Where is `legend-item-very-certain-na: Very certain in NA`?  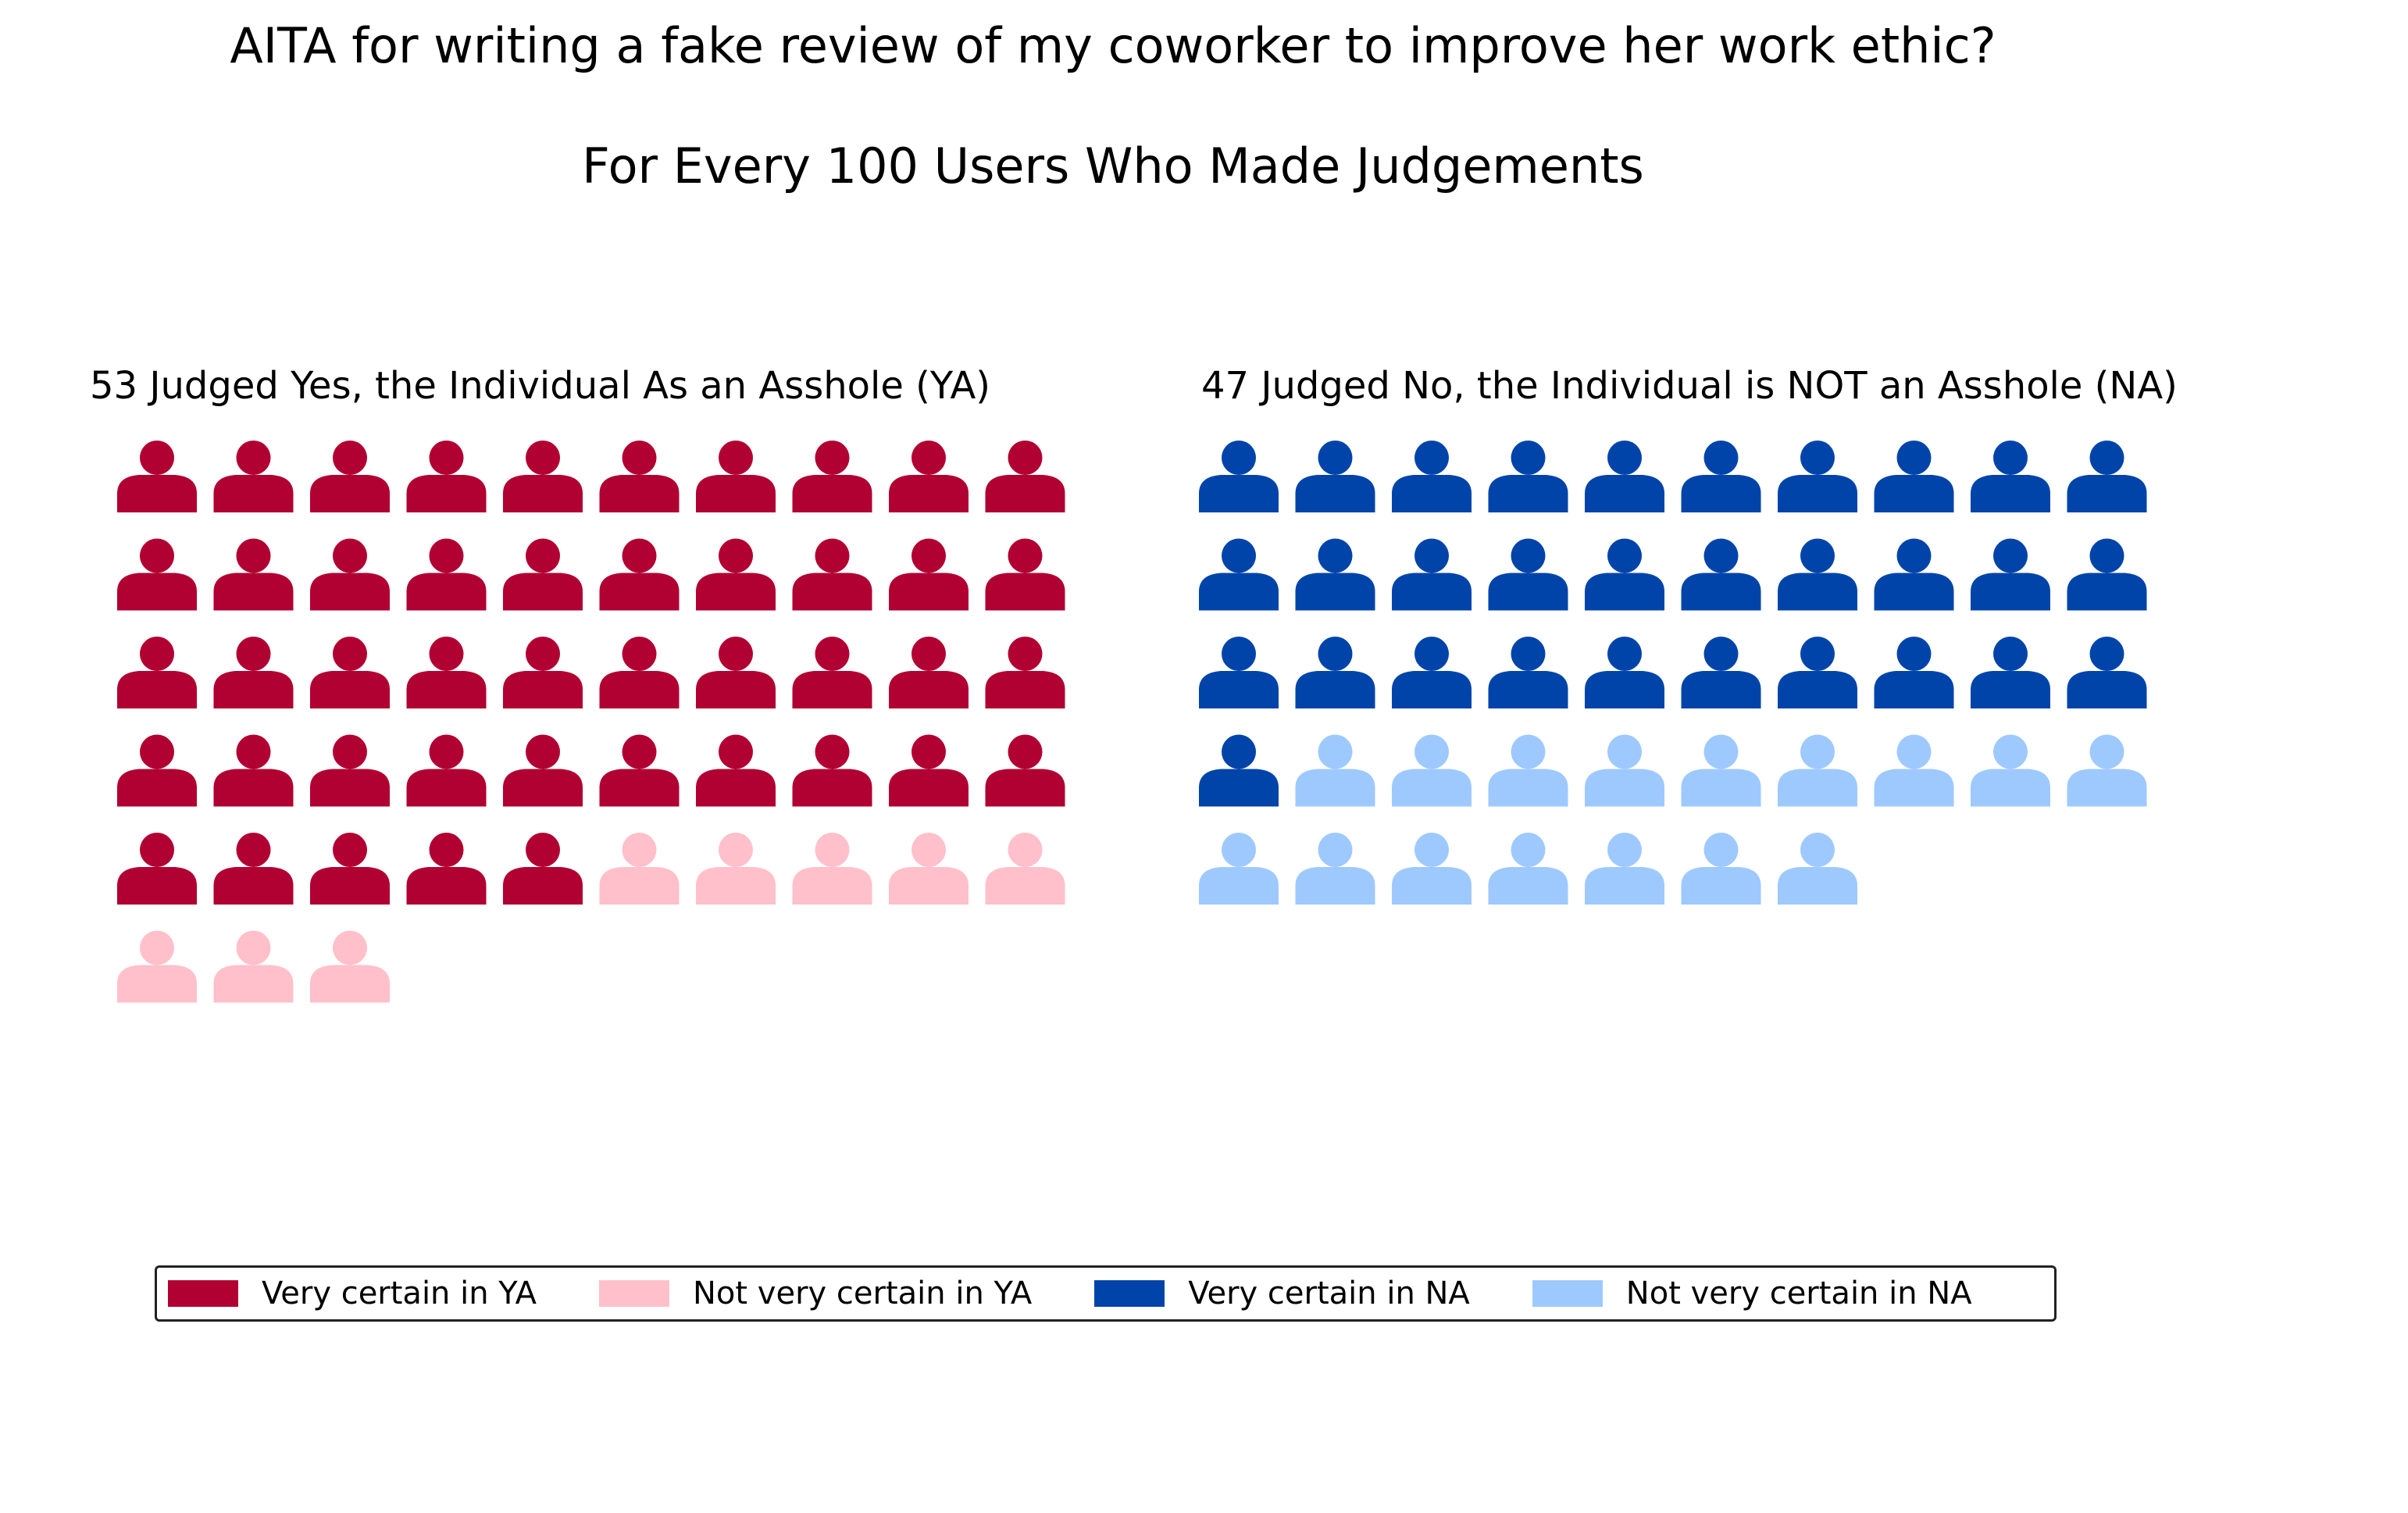 legend-item-very-certain-na: Very certain in NA is located at coordinates (1282, 1293).